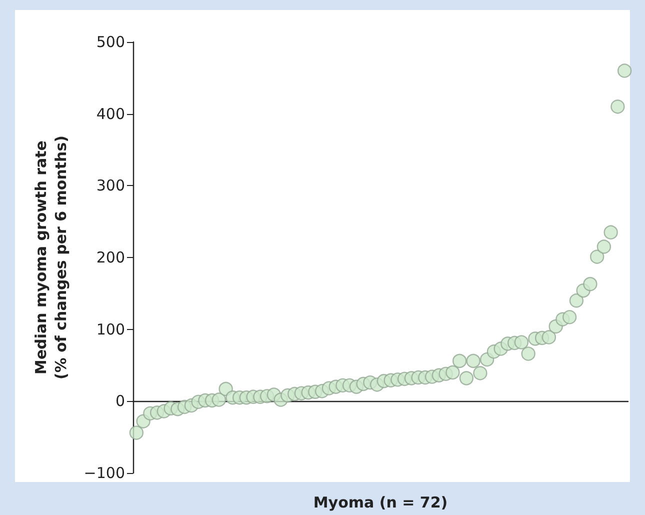  I want to click on y-tick-label: 100, so click(110, 329).